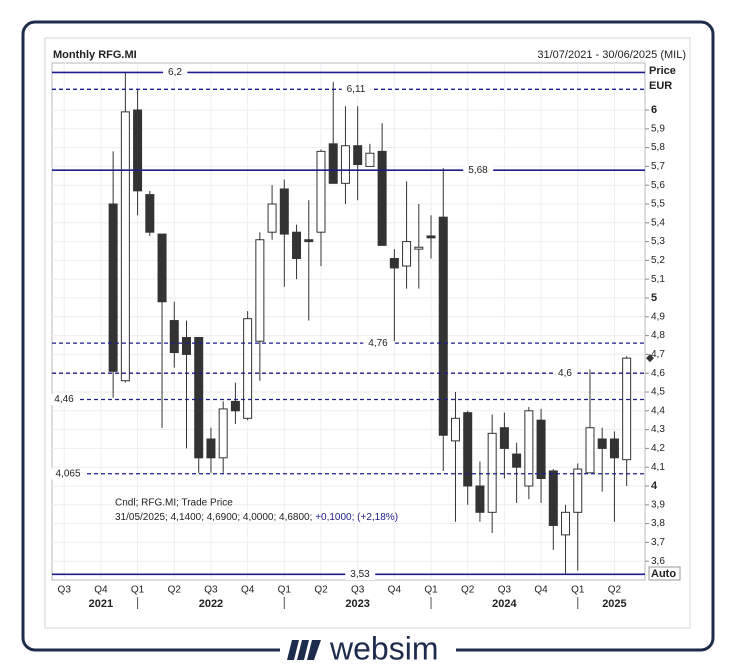 This screenshot has height=672, width=735. Describe the element at coordinates (658, 166) in the screenshot. I see `y-tick-label: 5,7` at that location.